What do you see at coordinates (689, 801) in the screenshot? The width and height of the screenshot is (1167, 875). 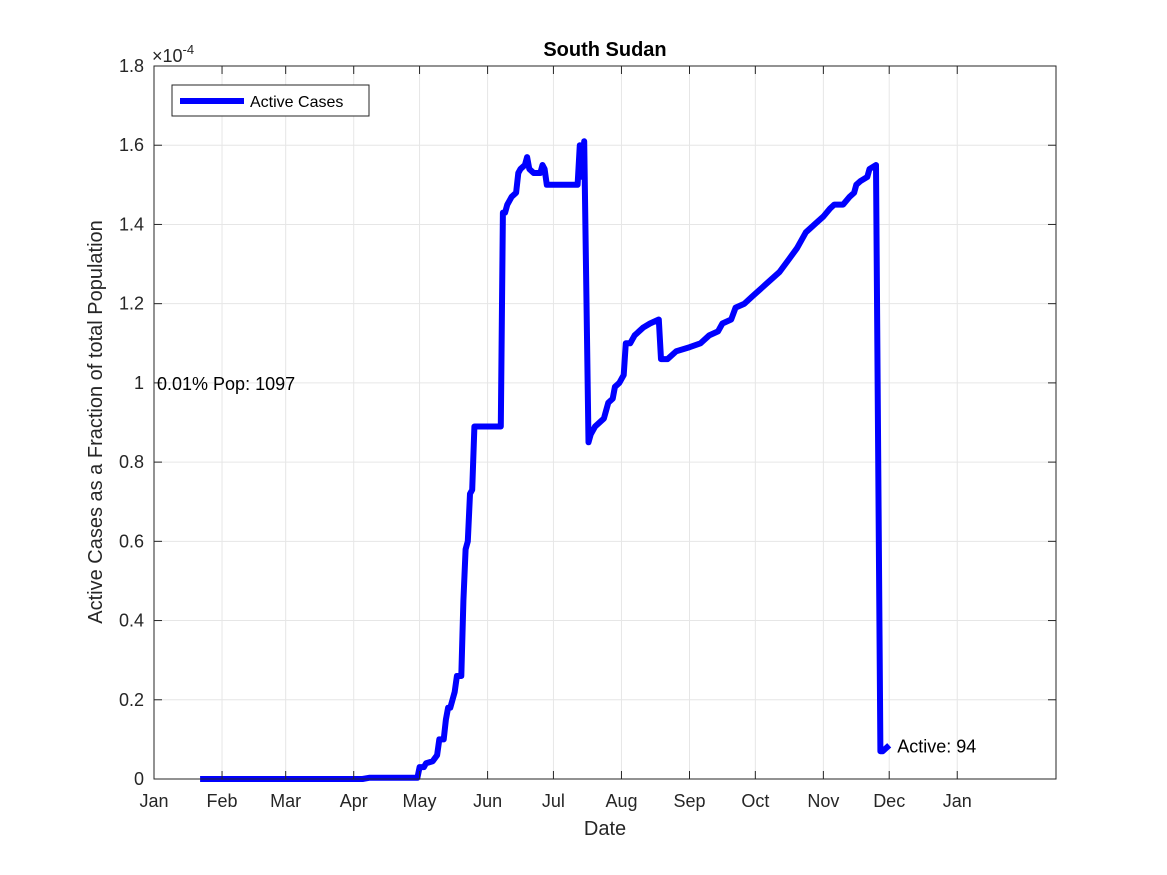 I see `x-tick-label: Sep` at bounding box center [689, 801].